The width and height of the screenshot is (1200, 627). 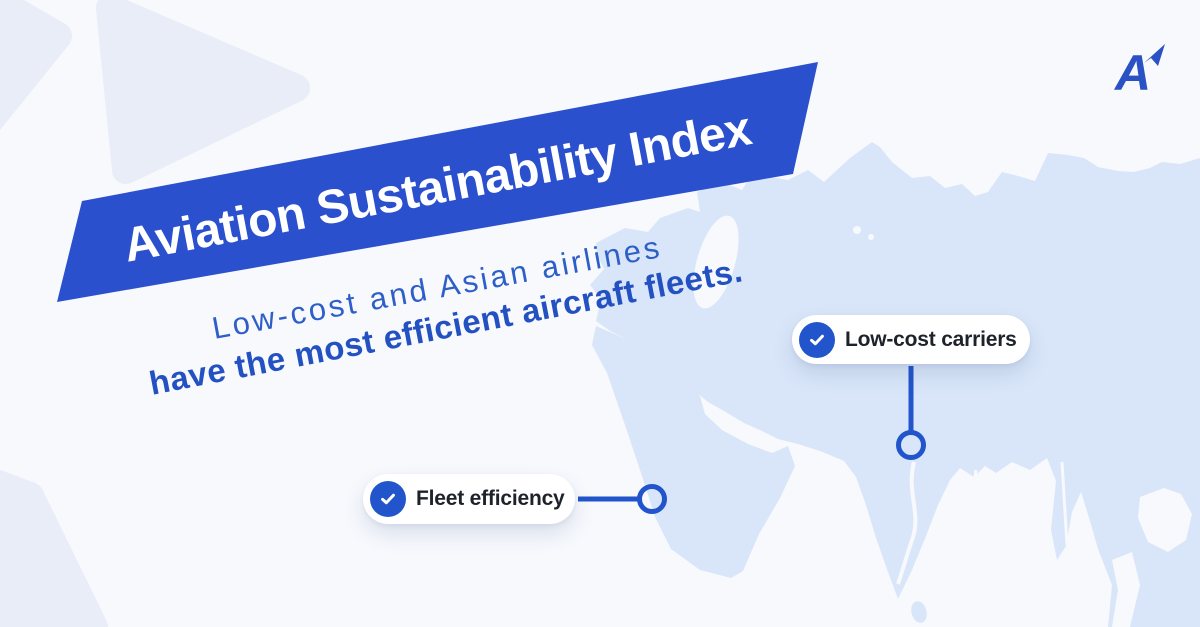 I want to click on callout-pill-lowcost: Low-cost carriers, so click(x=911, y=339).